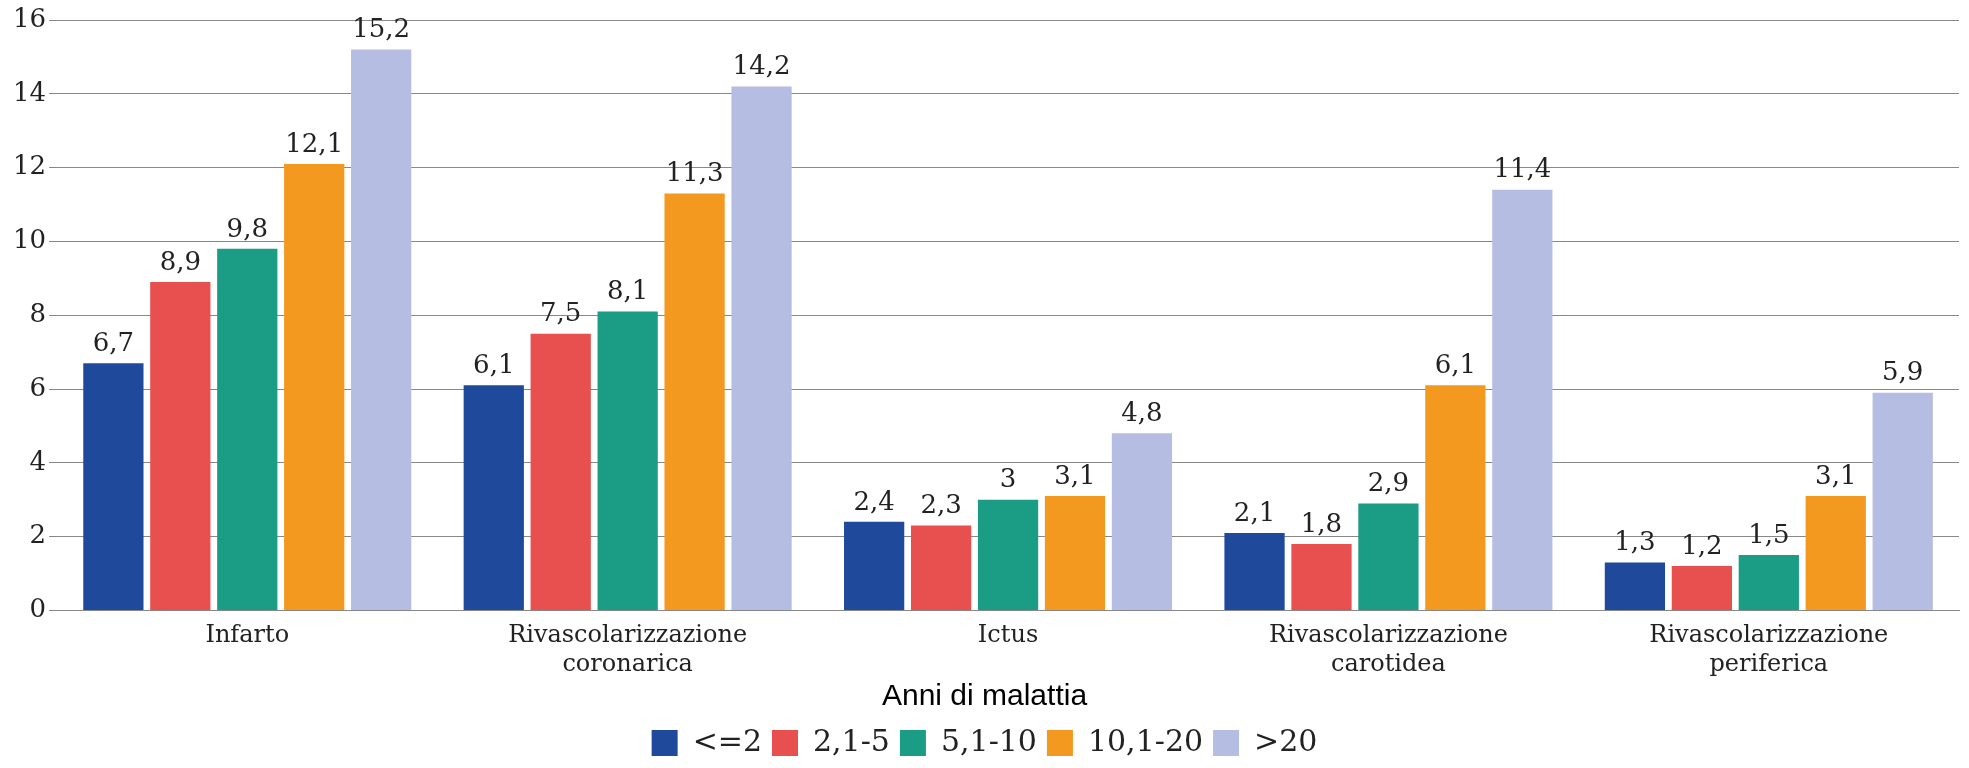 This screenshot has height=768, width=1969. Describe the element at coordinates (988, 740) in the screenshot. I see `legend-label: 5,1-10` at that location.